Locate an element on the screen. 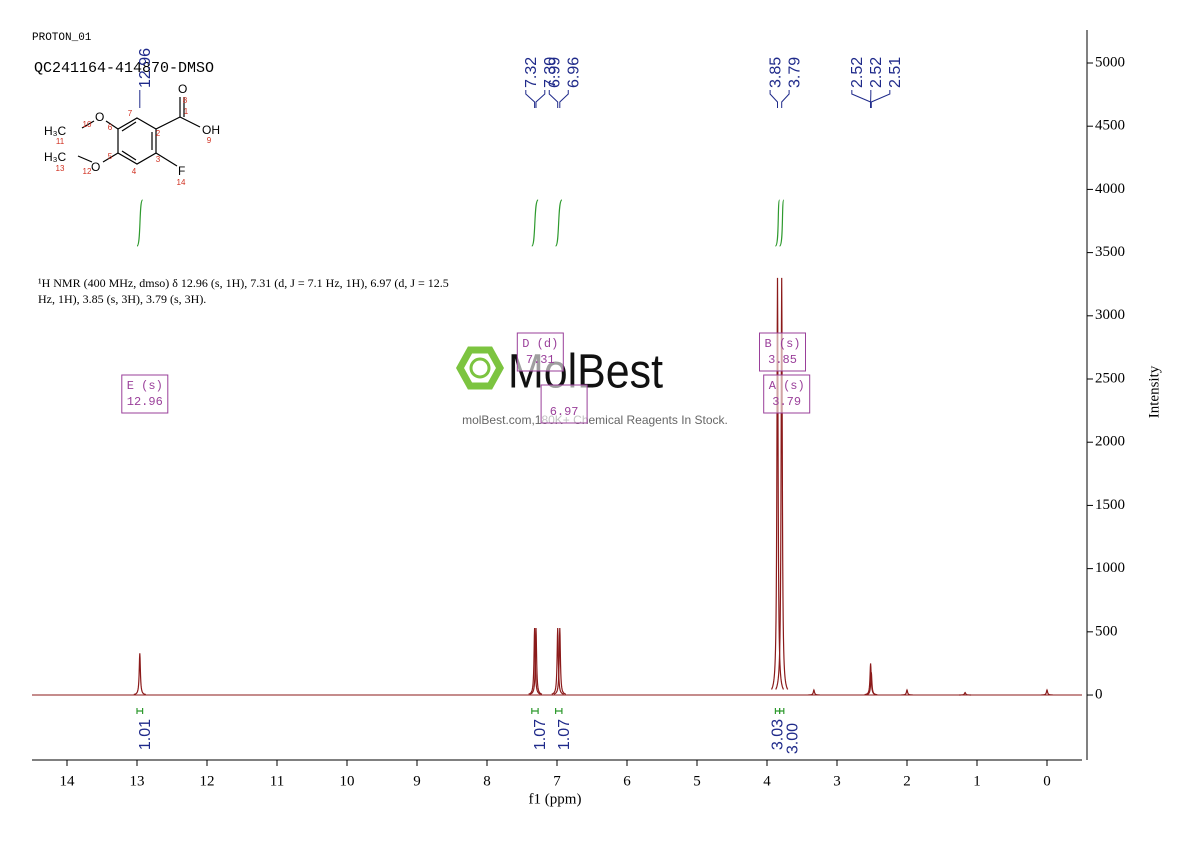 The width and height of the screenshot is (1190, 841). atom-number: 3 is located at coordinates (158, 159).